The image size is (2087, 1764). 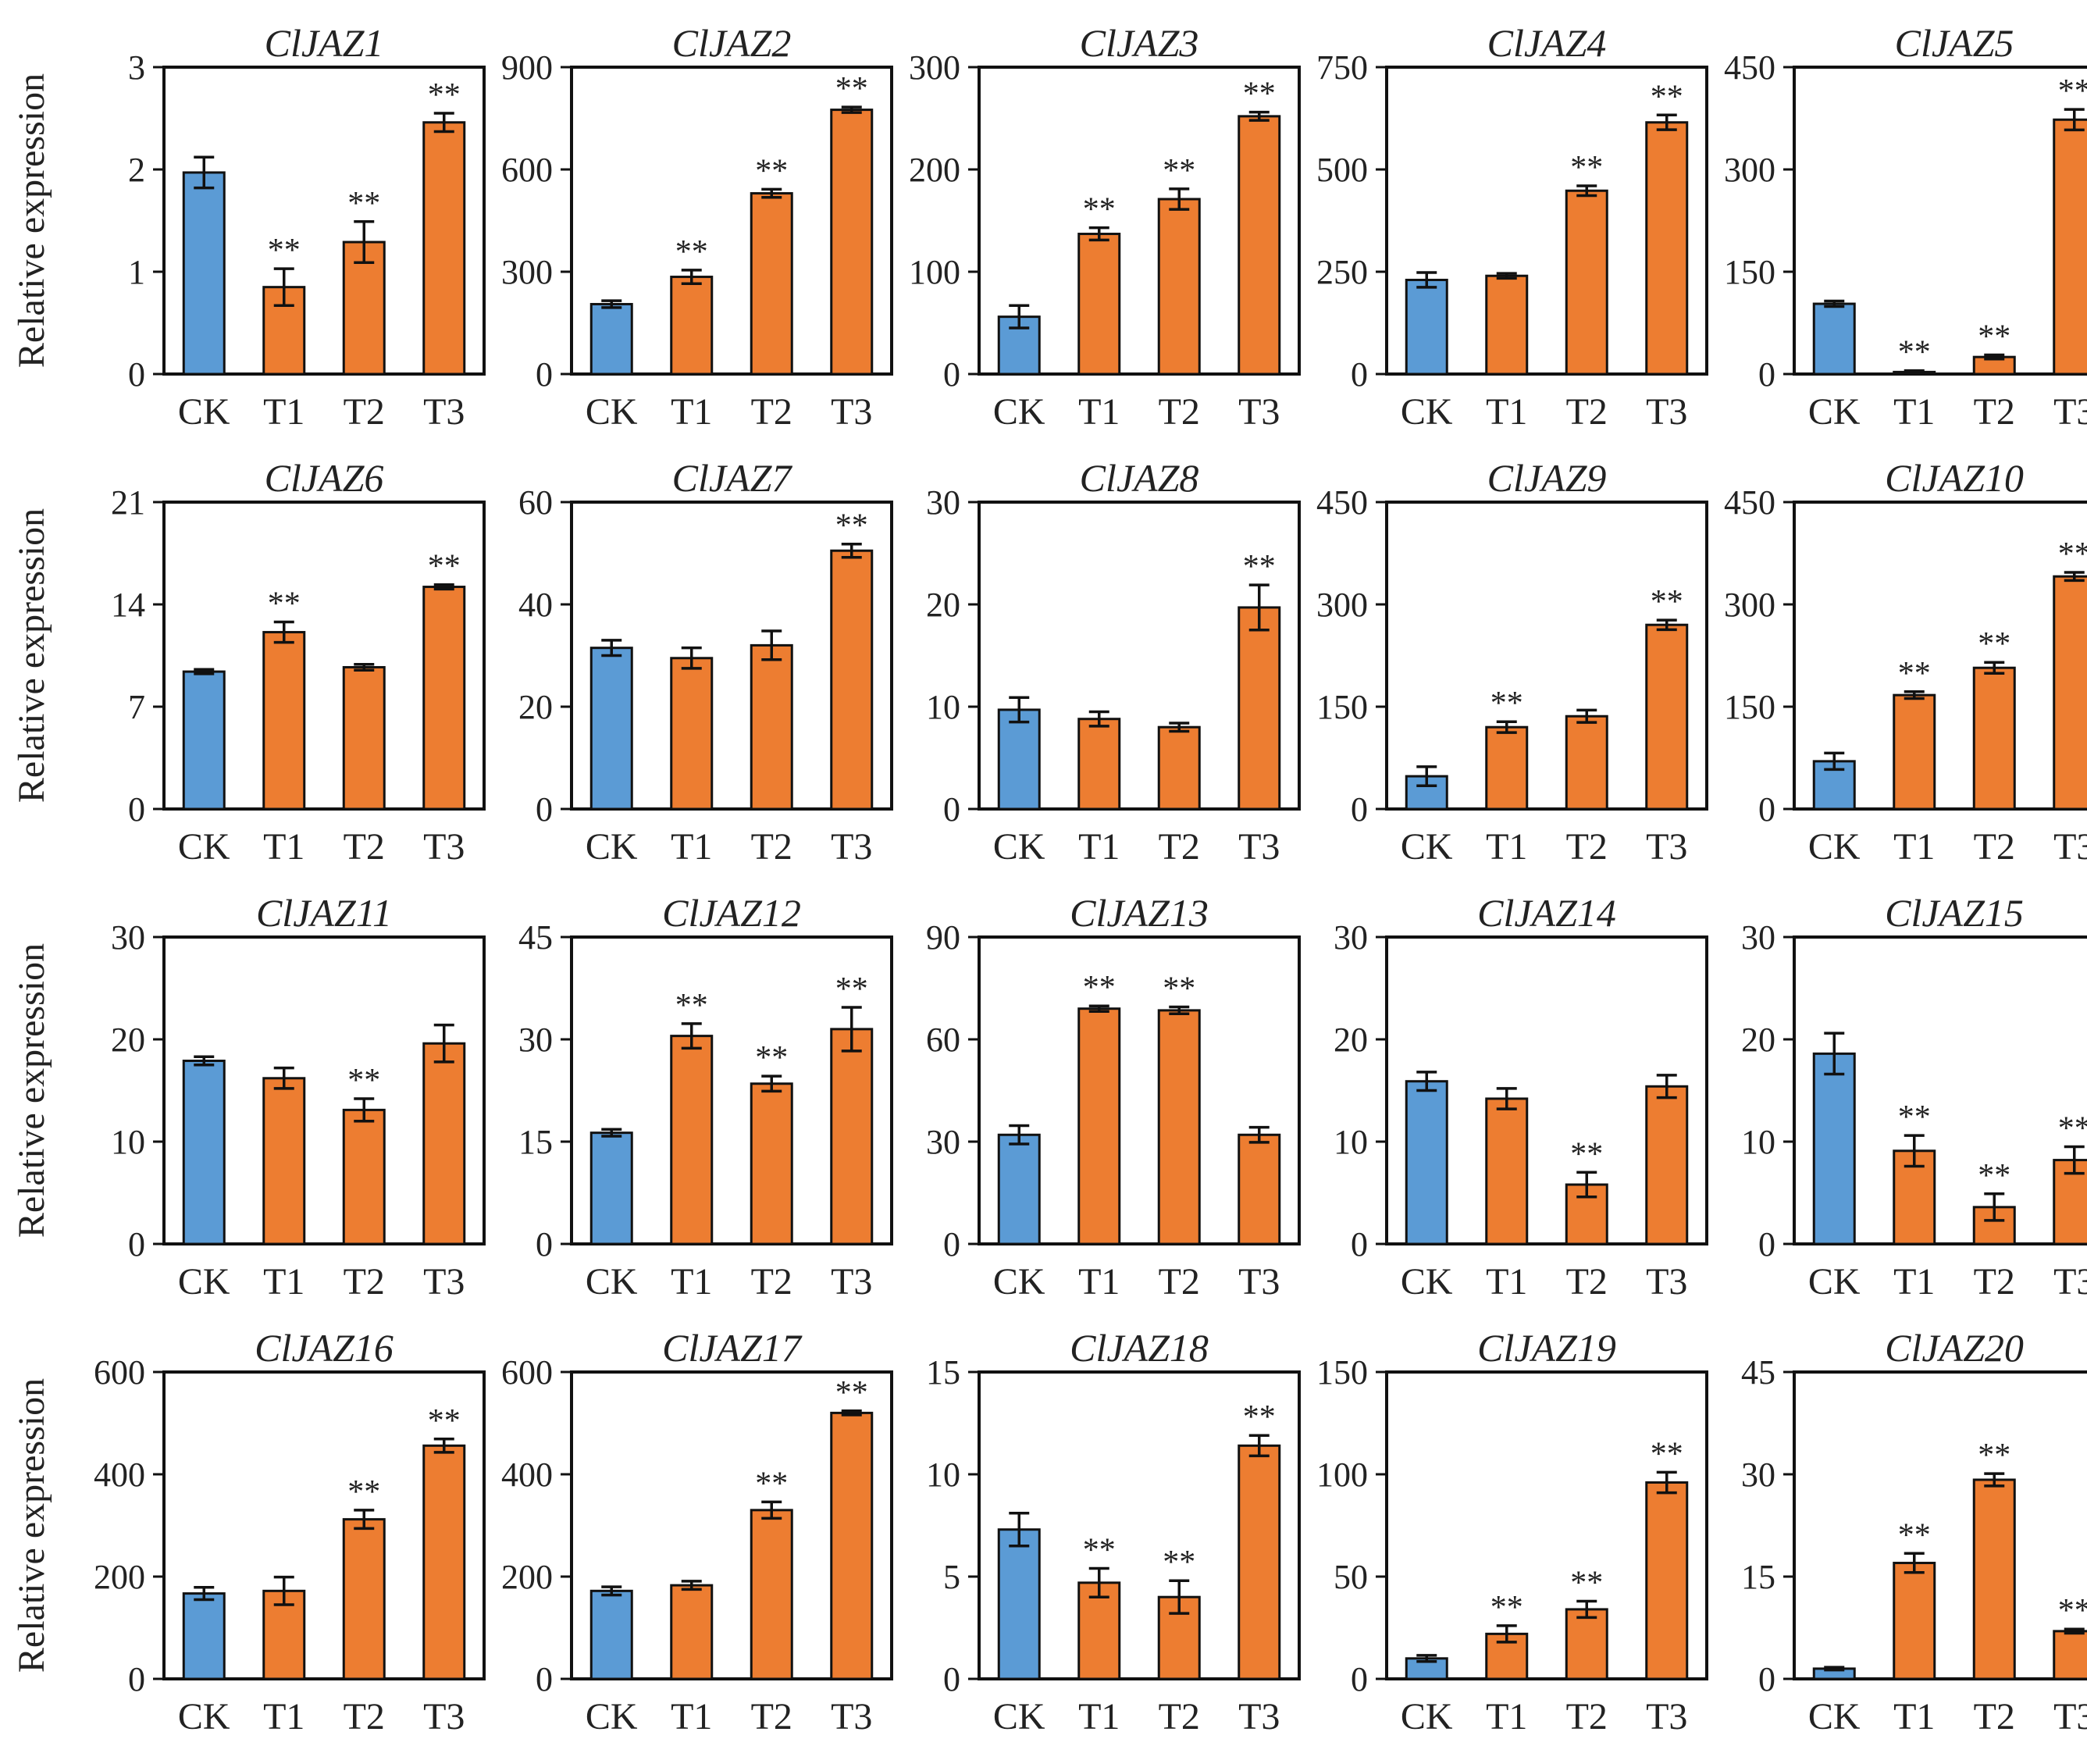 I want to click on panel-cljaz3: ClJAZ3 0 100 200 300 CK ** T1 ** T2 ** T3, so click(x=1105, y=227).